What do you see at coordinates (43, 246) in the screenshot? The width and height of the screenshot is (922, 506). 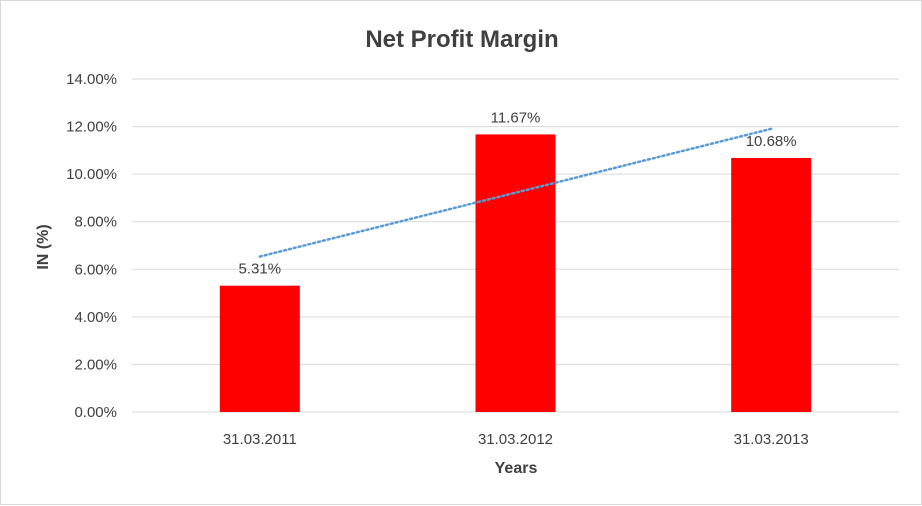 I see `y-axis-title: IN (%)` at bounding box center [43, 246].